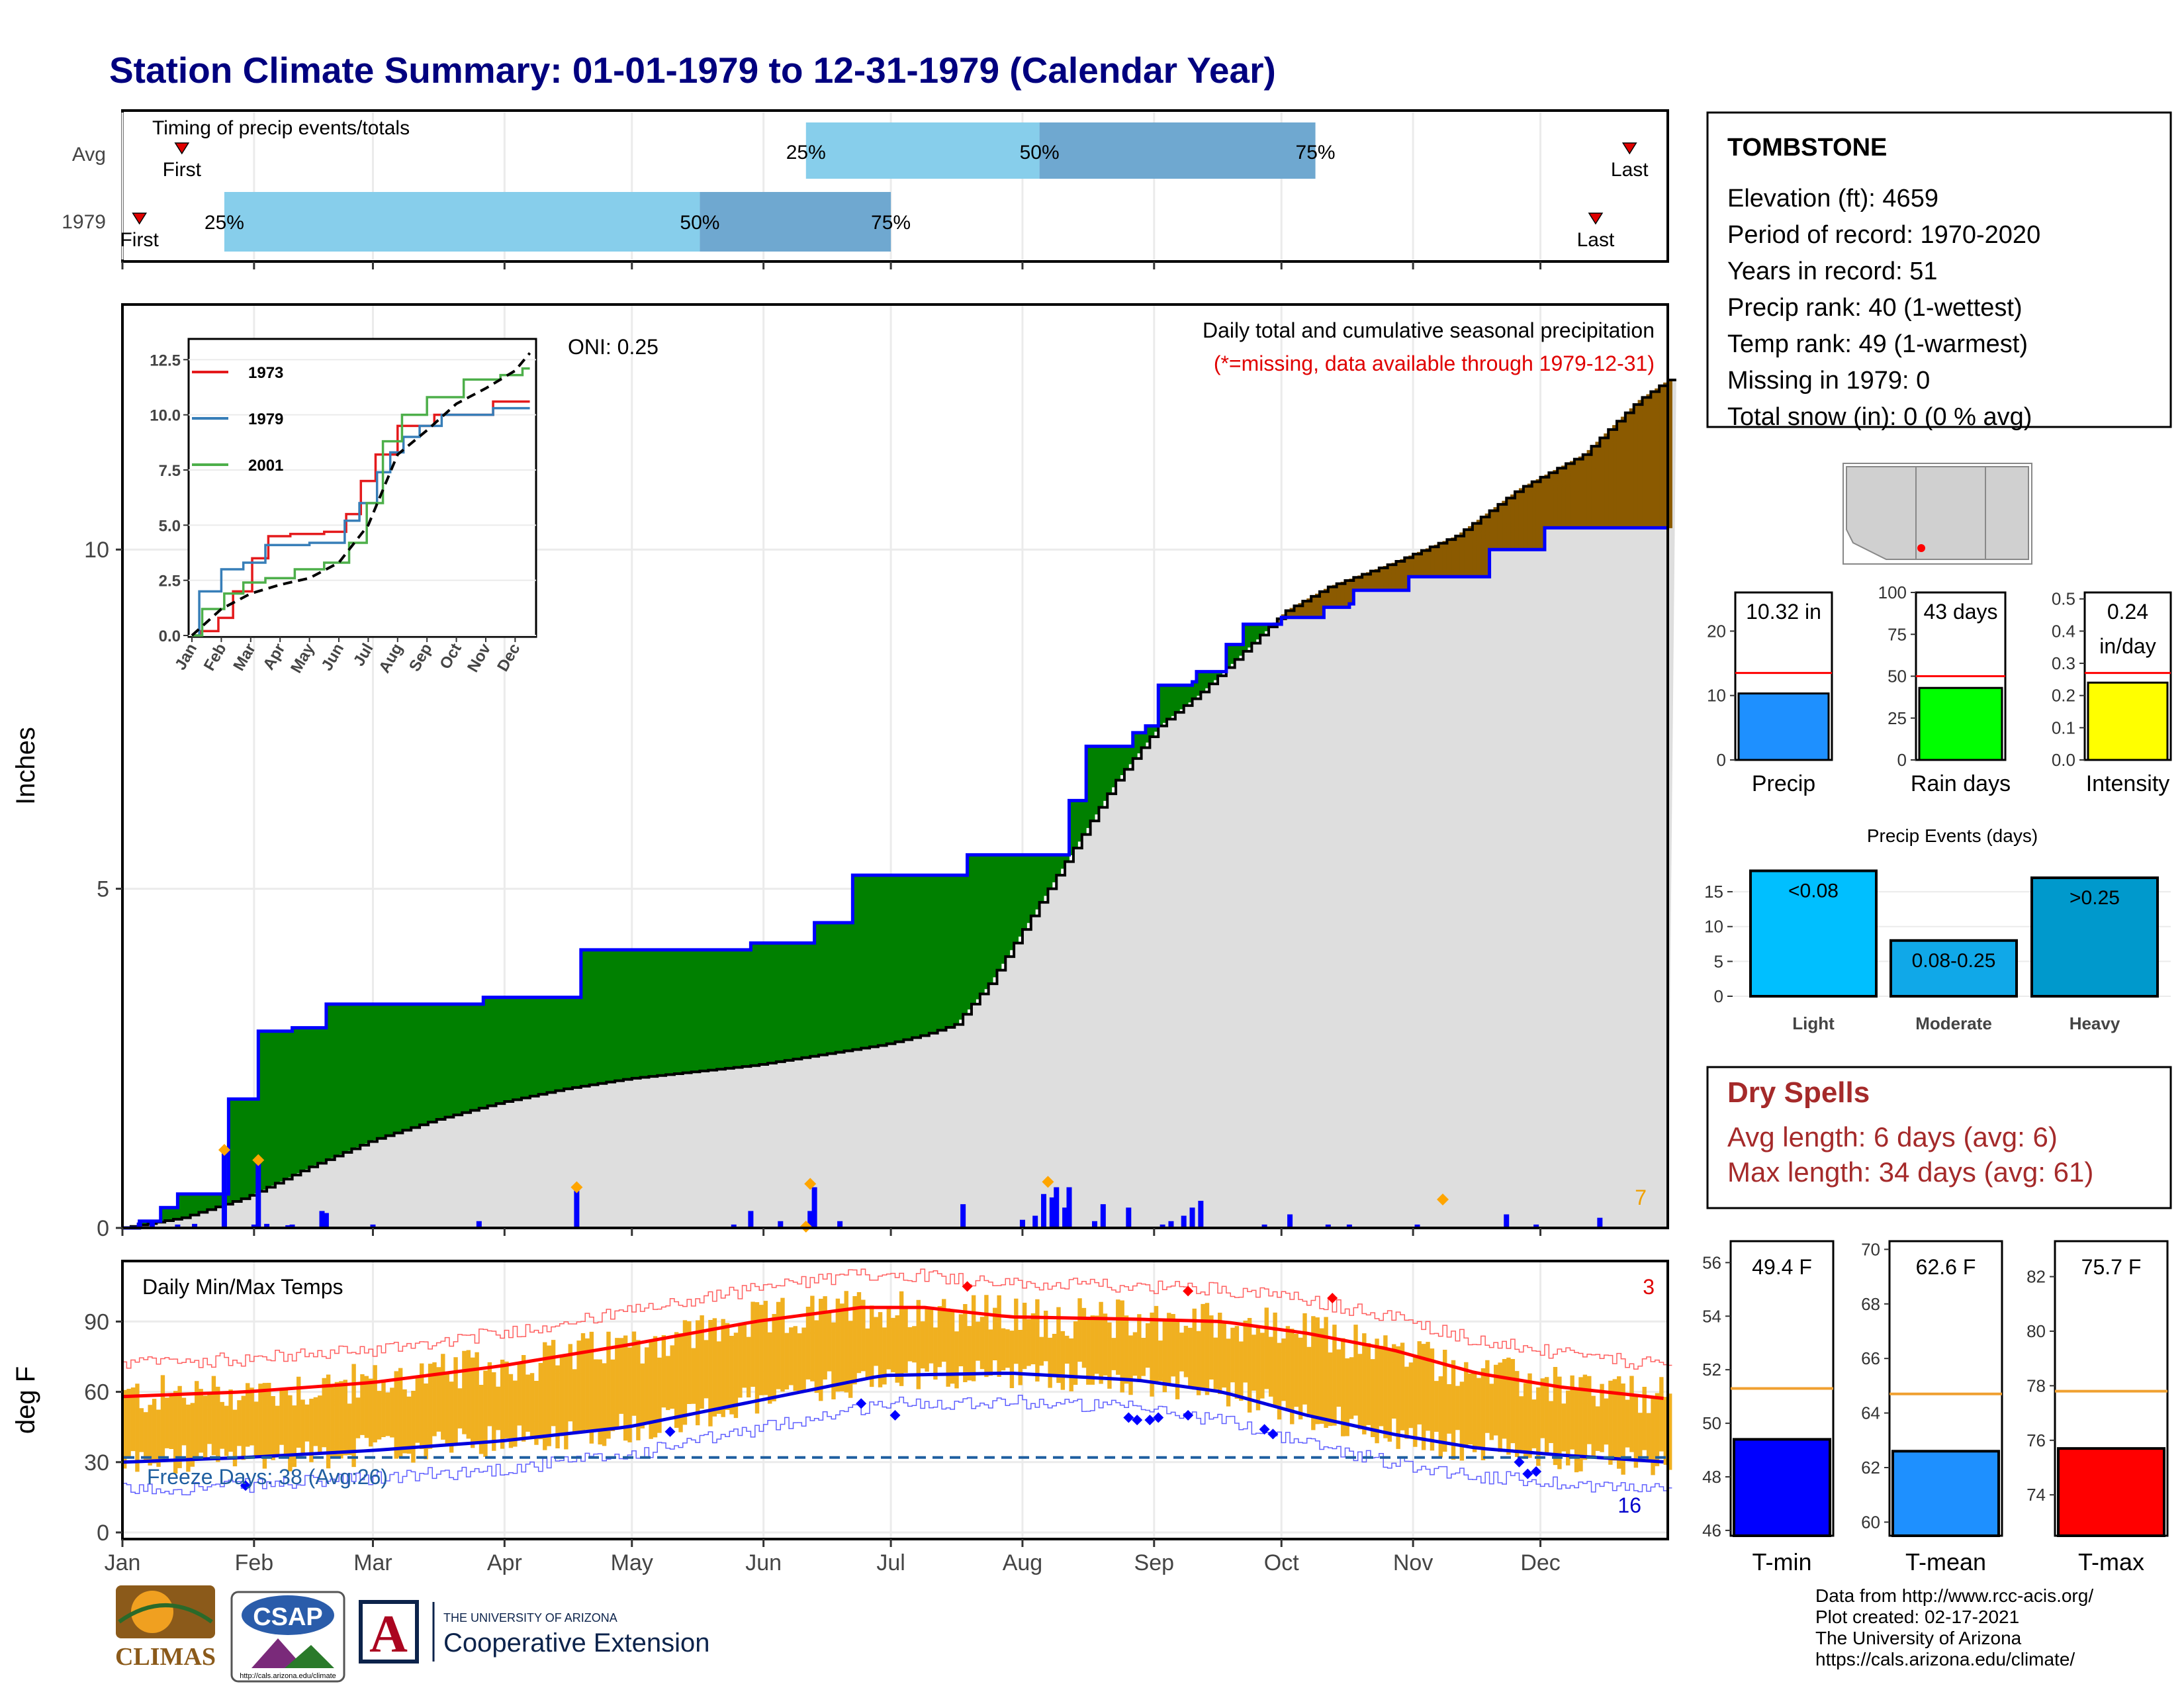 The width and height of the screenshot is (2184, 1688). What do you see at coordinates (2036, 1331) in the screenshot?
I see `temp-bar-tick-label-2-3: 80` at bounding box center [2036, 1331].